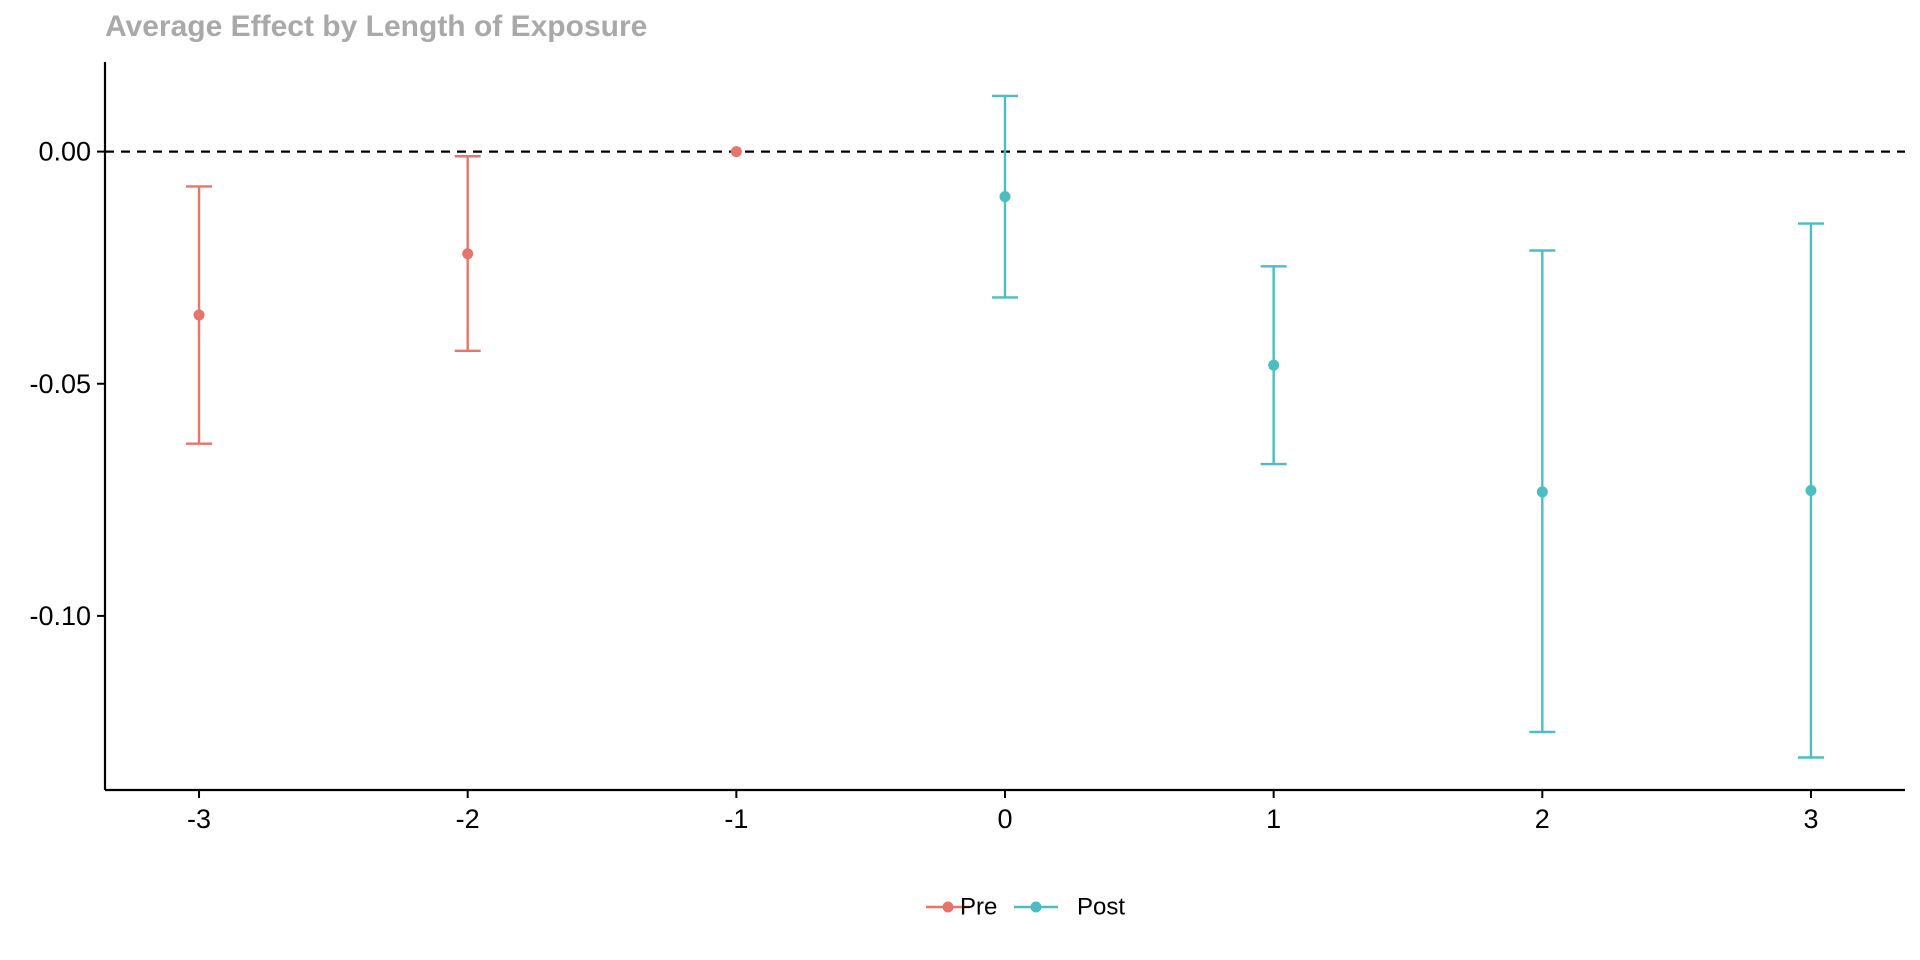  What do you see at coordinates (978, 907) in the screenshot?
I see `legend-label: Pre` at bounding box center [978, 907].